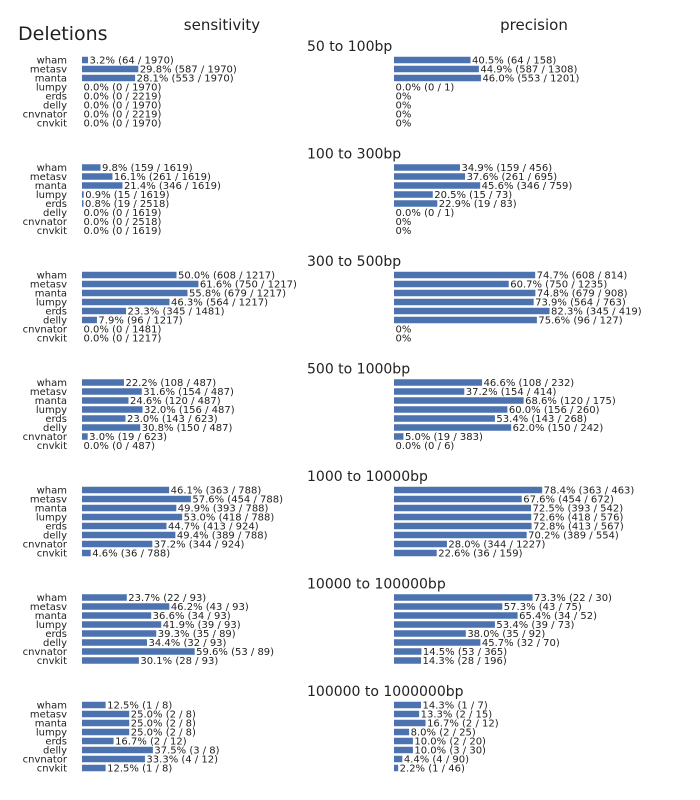 This screenshot has width=700, height=800. Describe the element at coordinates (63, 34) in the screenshot. I see `chart-title: Deletions` at that location.